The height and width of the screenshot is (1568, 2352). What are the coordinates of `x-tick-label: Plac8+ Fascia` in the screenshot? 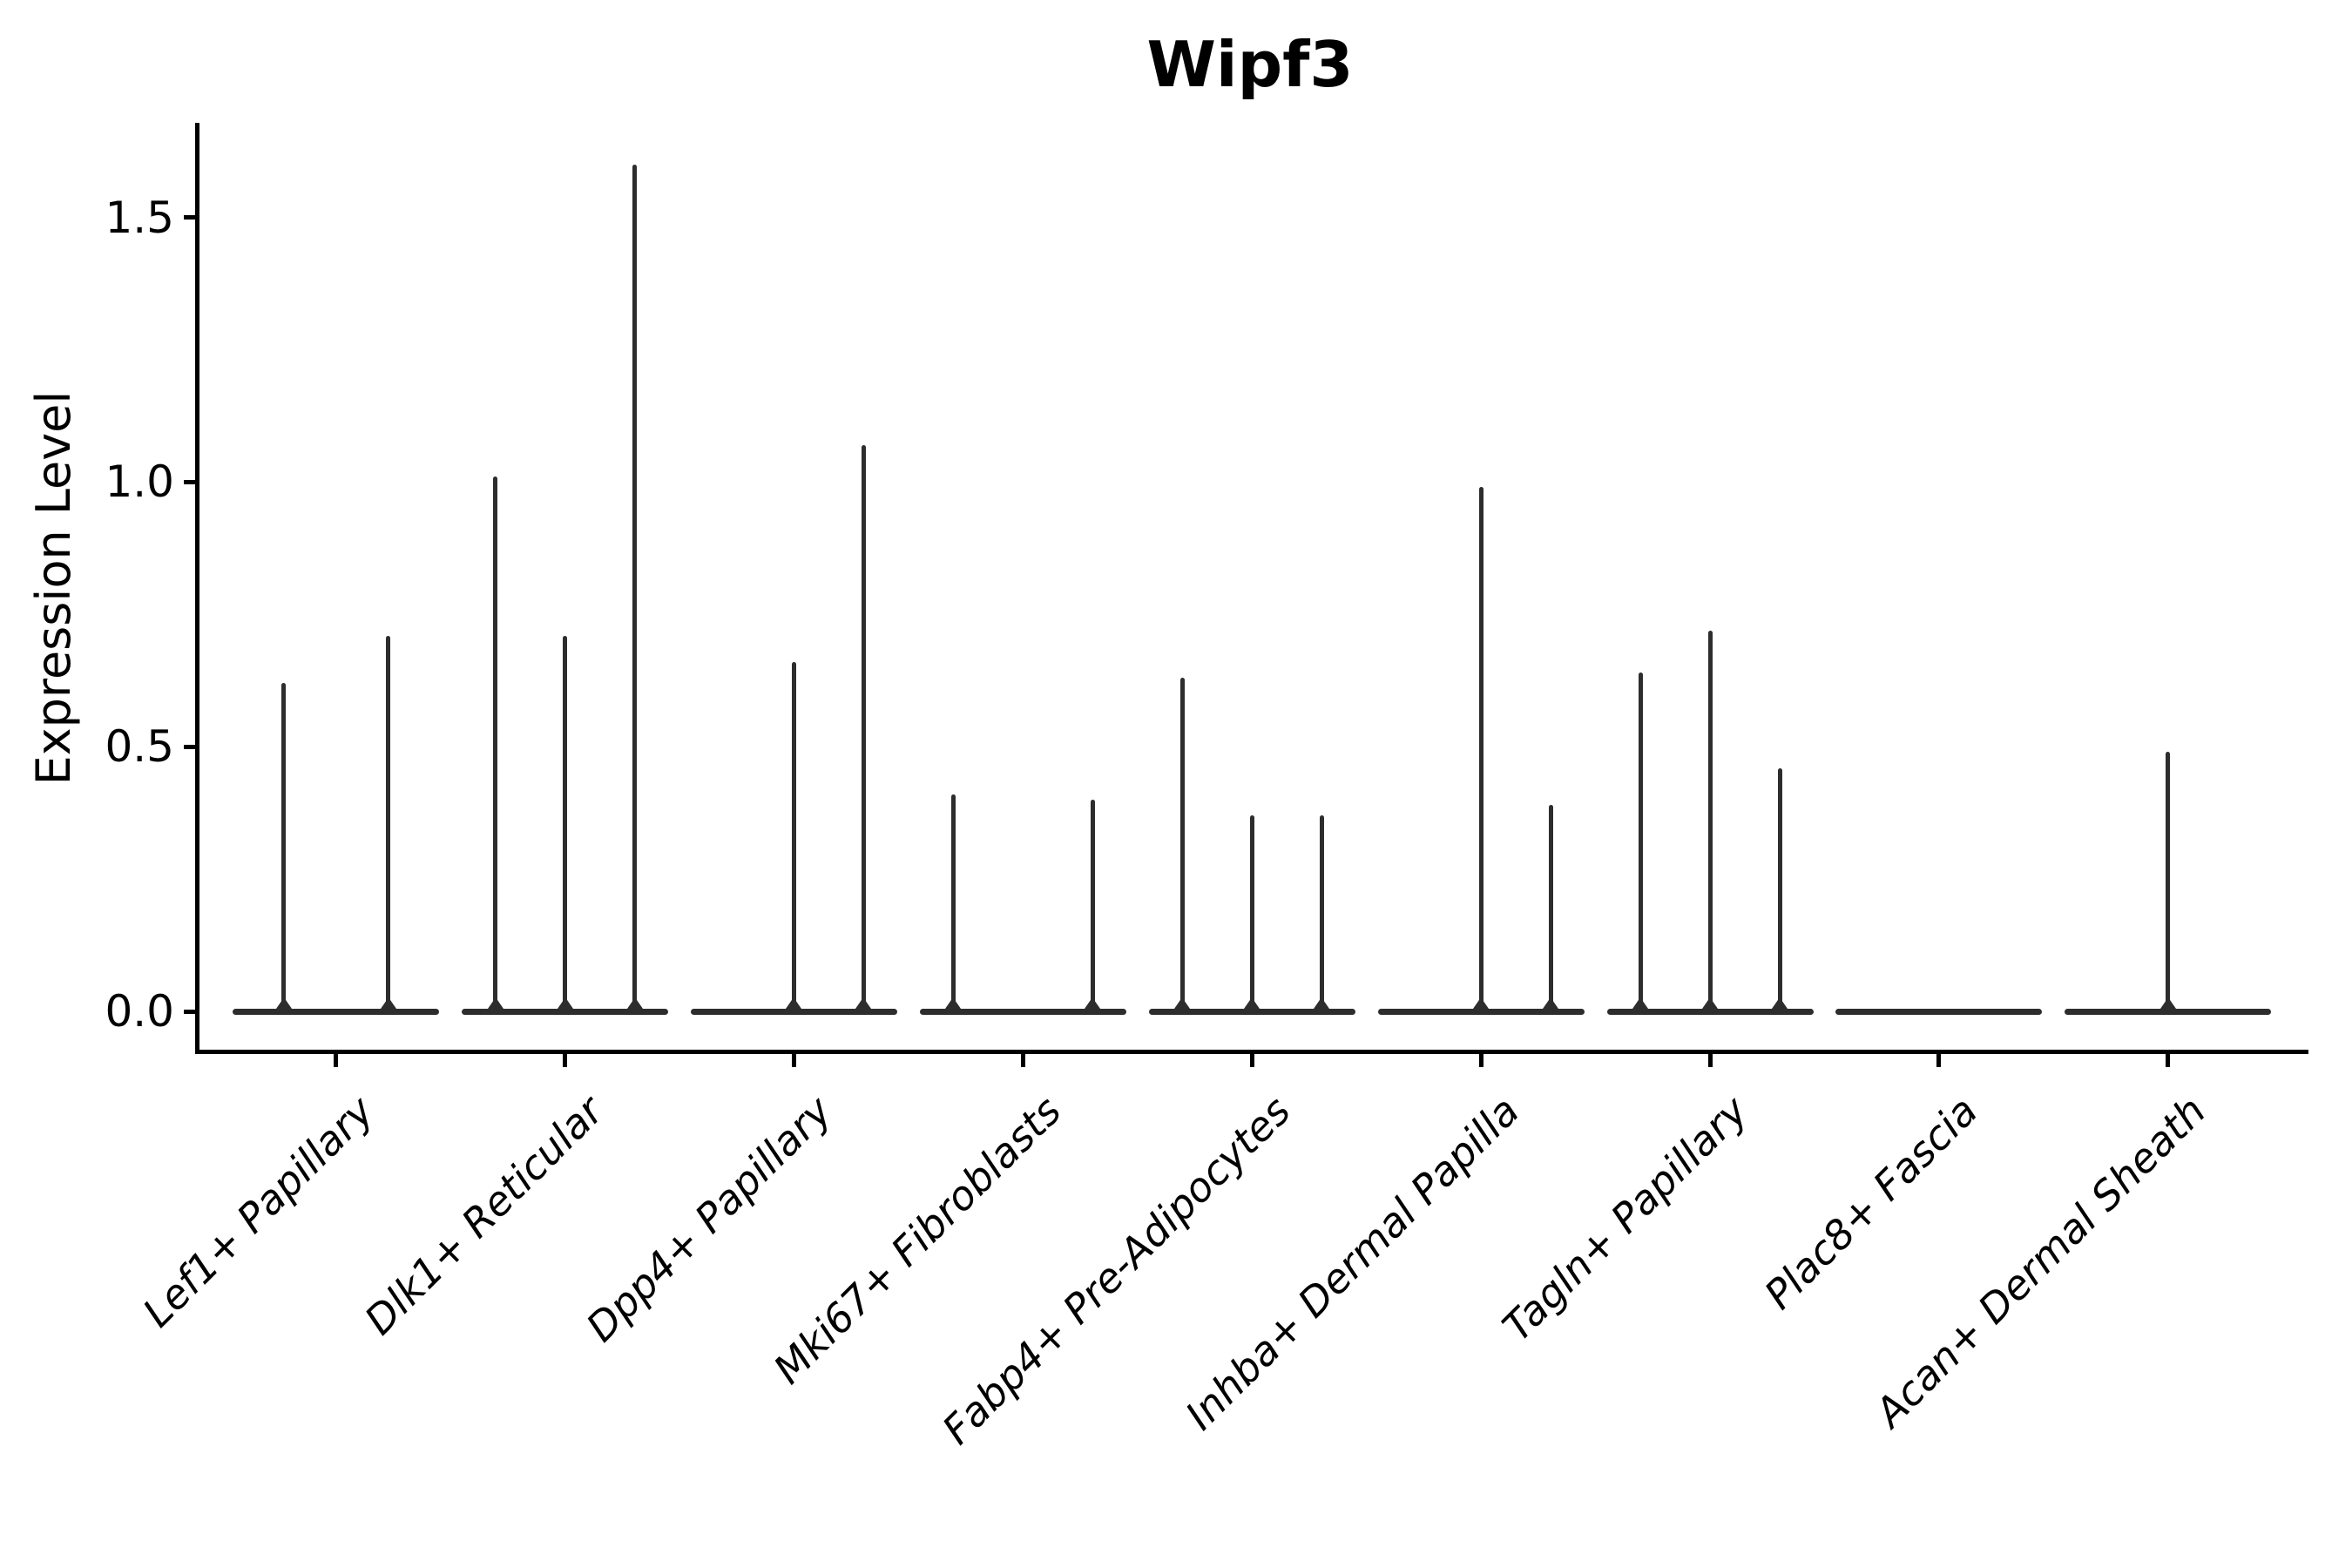 It's located at (1870, 1202).